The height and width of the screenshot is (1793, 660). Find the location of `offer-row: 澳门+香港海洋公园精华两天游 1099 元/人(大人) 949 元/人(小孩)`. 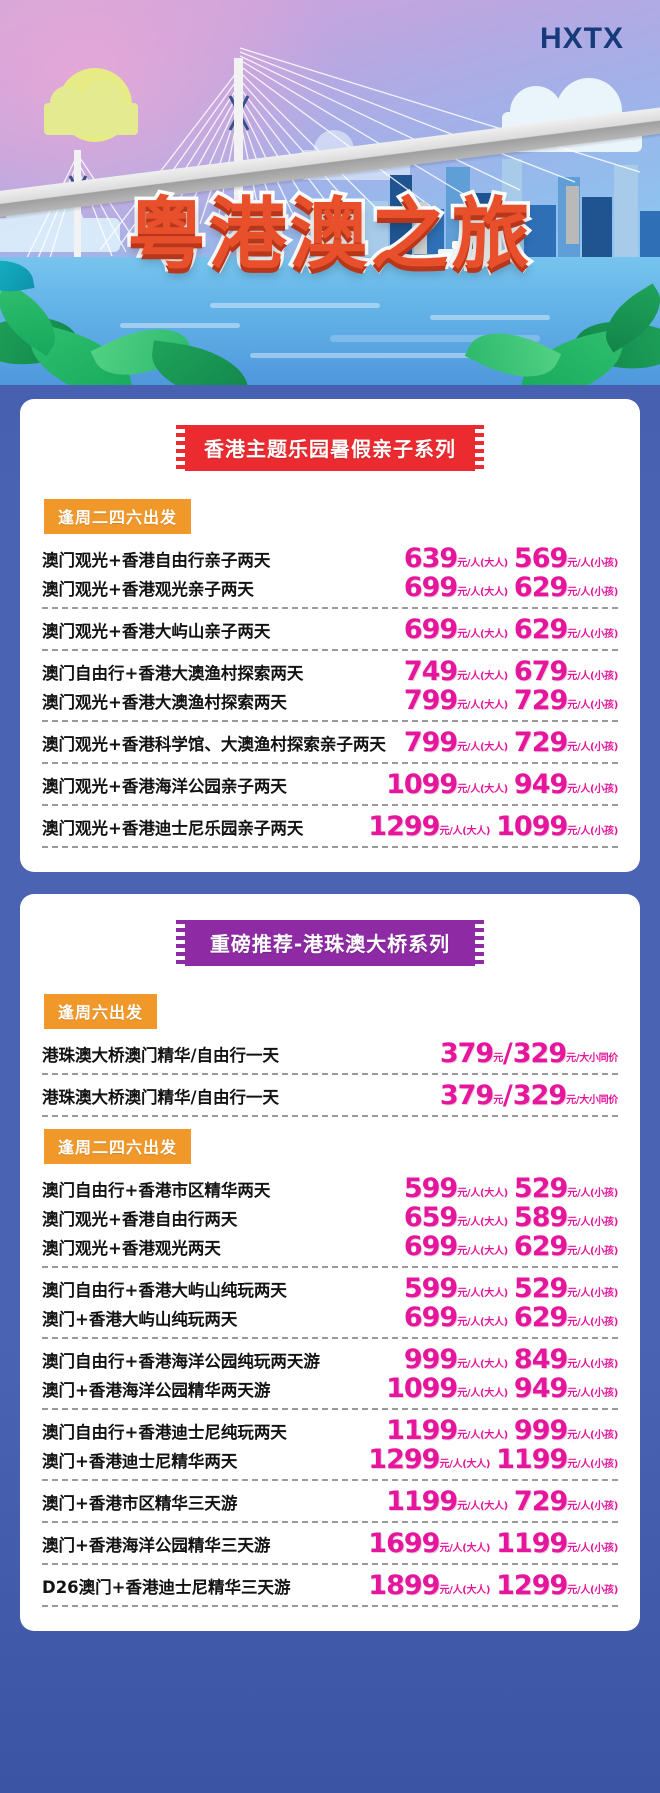

offer-row: 澳门+香港海洋公园精华两天游 1099 元/人(大人) 949 元/人(小孩) is located at coordinates (330, 1388).